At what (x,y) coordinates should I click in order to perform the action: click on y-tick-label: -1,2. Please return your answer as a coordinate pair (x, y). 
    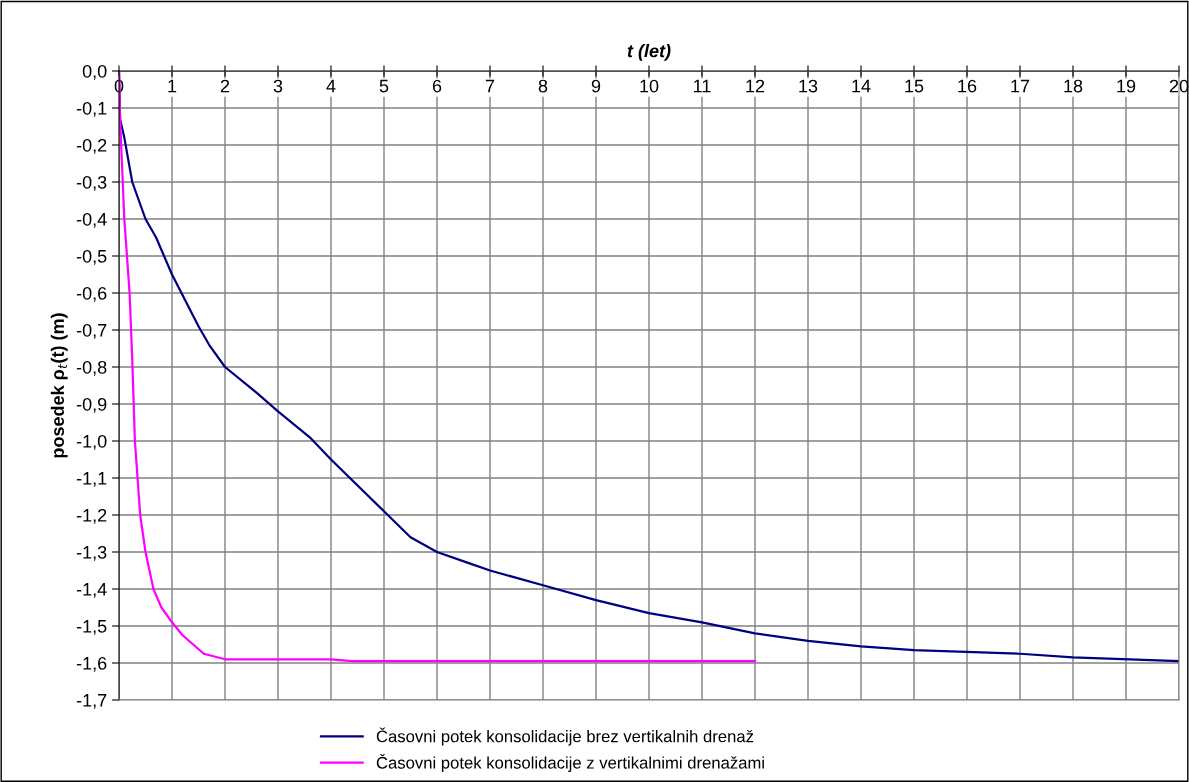
    Looking at the image, I should click on (91, 516).